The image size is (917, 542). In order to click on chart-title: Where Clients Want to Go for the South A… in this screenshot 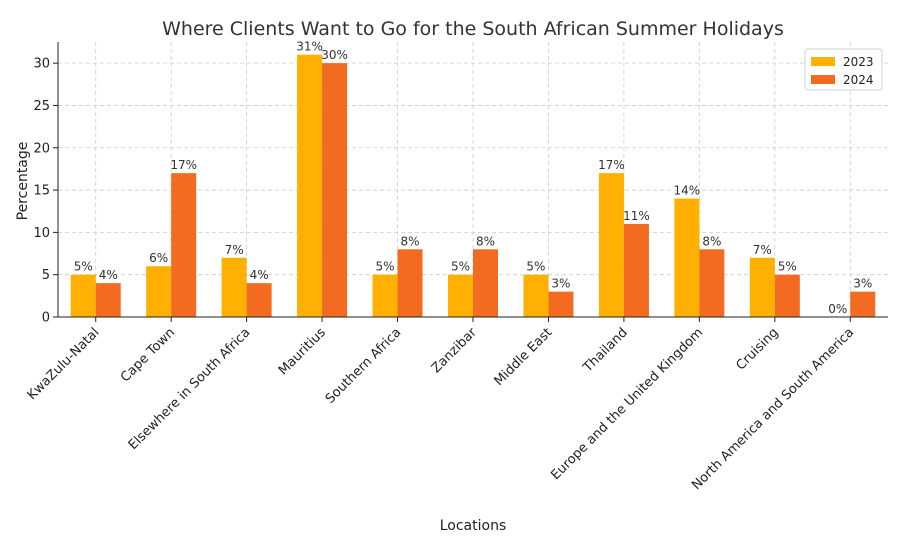, I will do `click(473, 29)`.